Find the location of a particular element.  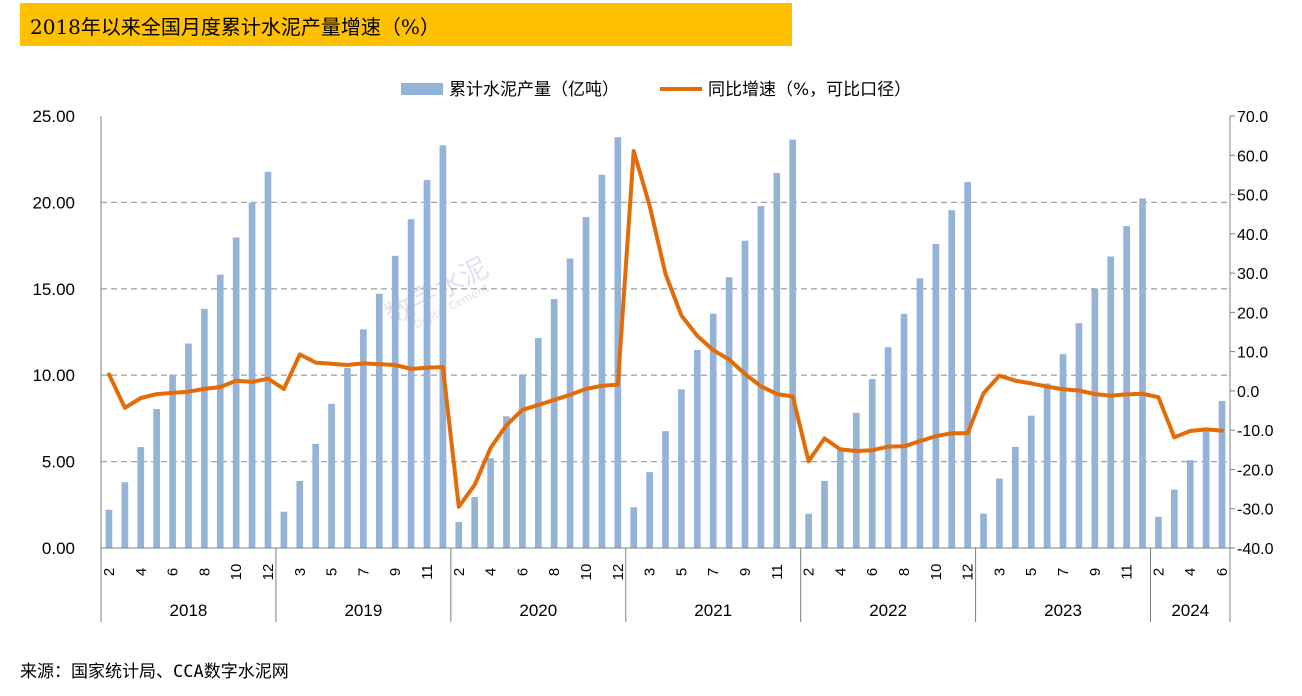

right-tick-label: 70.0 is located at coordinates (1252, 117).